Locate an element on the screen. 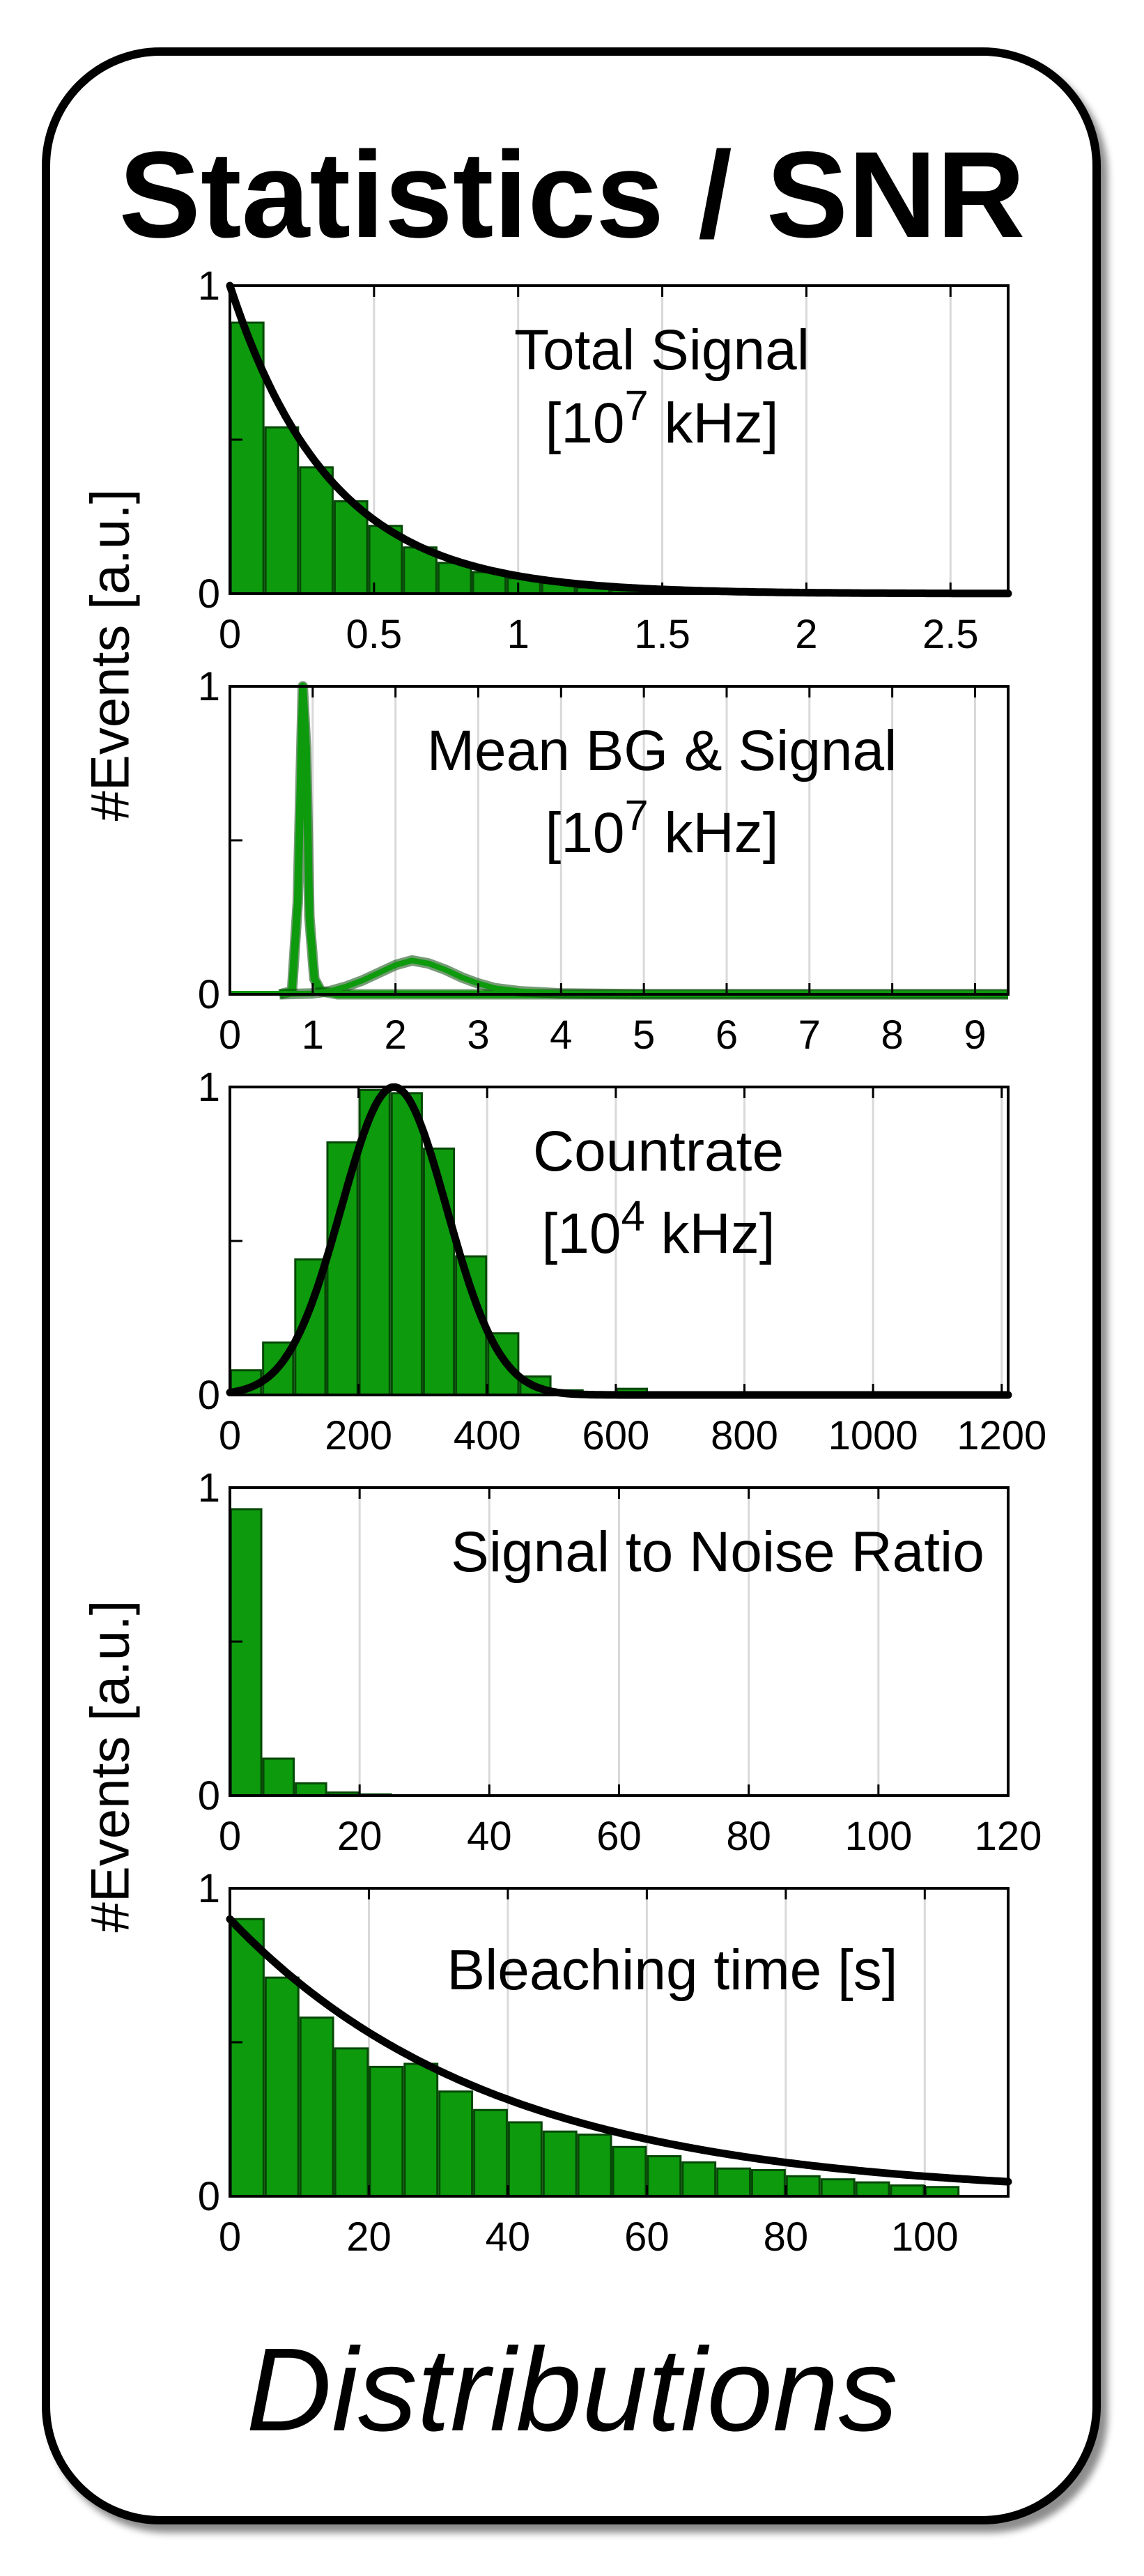  annotation-line-1: Bleaching time [s] is located at coordinates (672, 1970).